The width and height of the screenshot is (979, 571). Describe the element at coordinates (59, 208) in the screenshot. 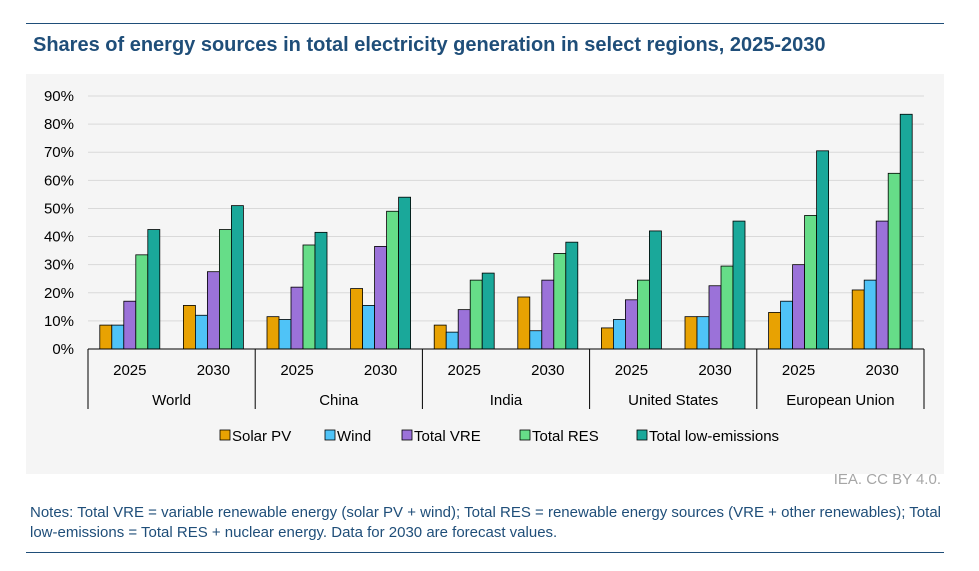

I see `y-tick-label: 50%` at that location.